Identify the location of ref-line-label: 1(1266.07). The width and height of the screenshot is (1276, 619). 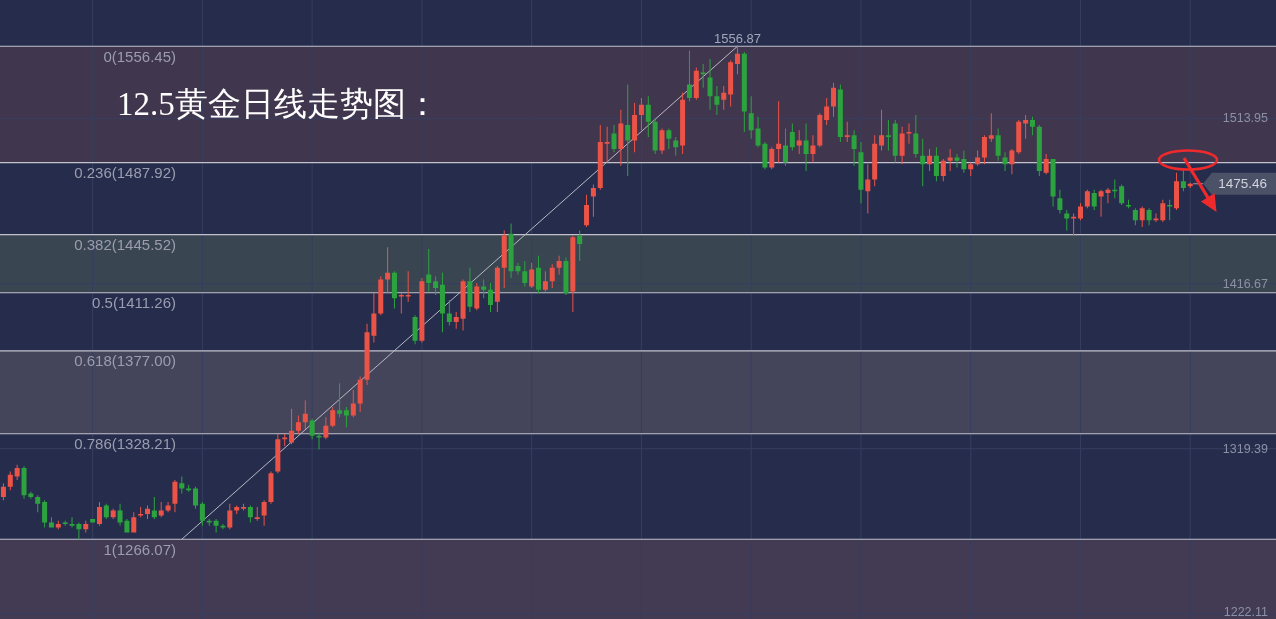
(139, 549).